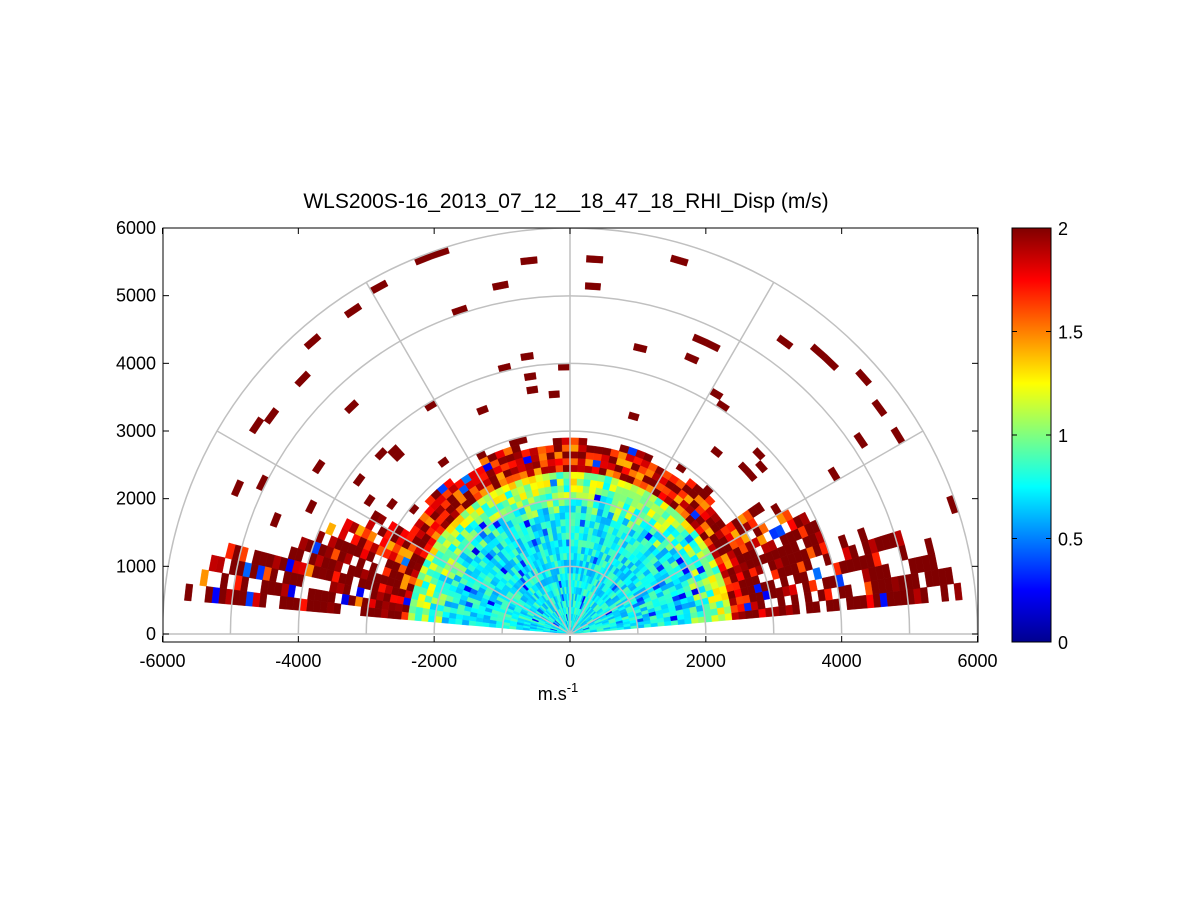 The height and width of the screenshot is (901, 1201). I want to click on y-tick-label: 2000, so click(136, 499).